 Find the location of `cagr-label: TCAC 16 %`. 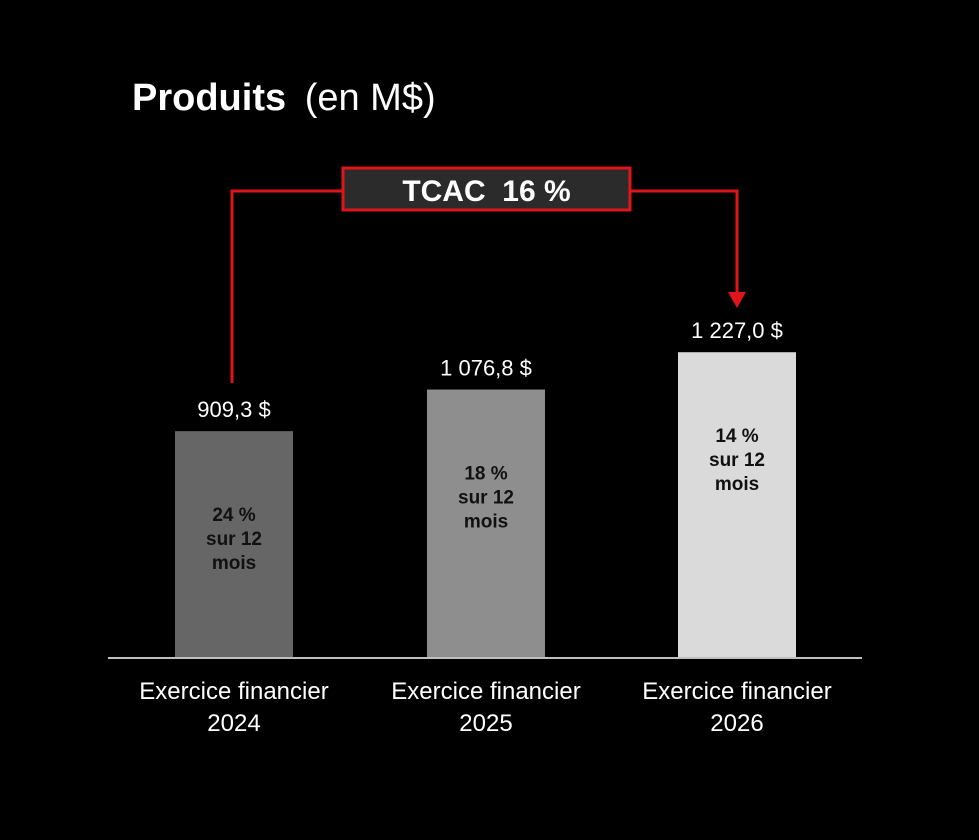

cagr-label: TCAC 16 % is located at coordinates (486, 191).